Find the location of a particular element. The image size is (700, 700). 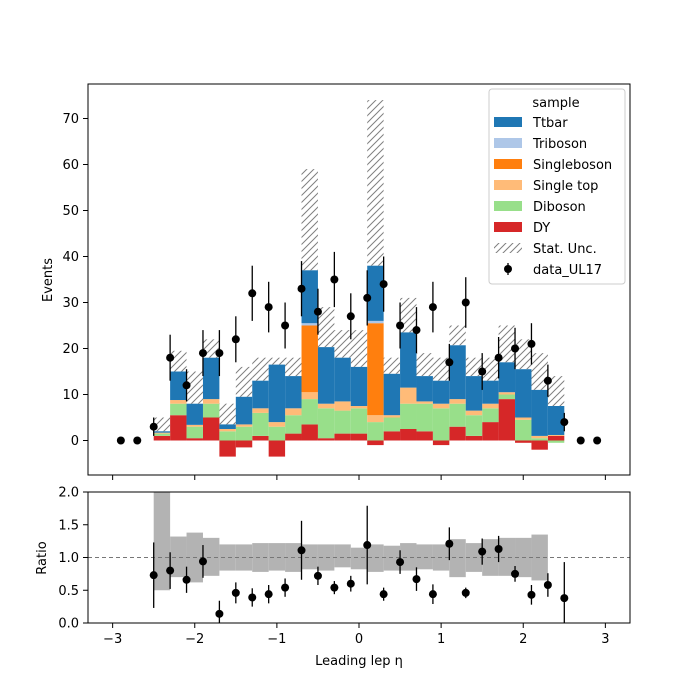

legend-swatch-dy is located at coordinates (508, 227).